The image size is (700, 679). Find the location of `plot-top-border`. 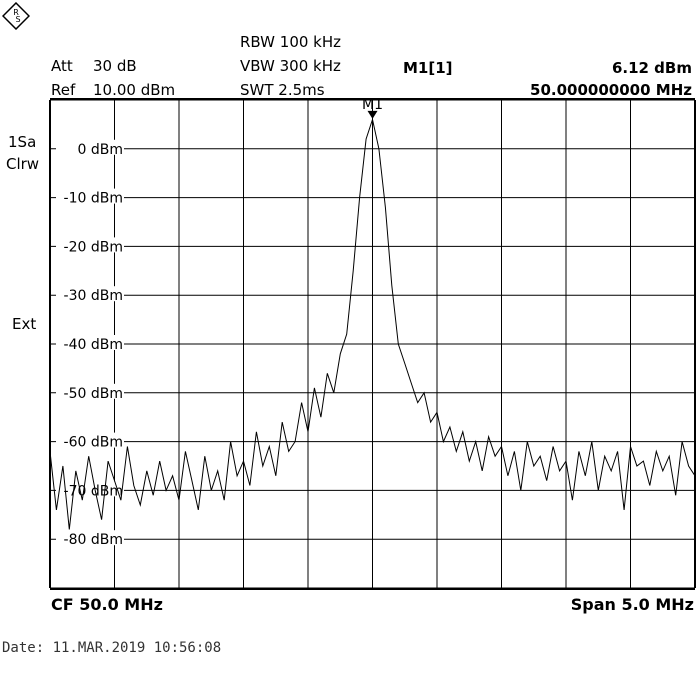

plot-top-border is located at coordinates (372, 99).